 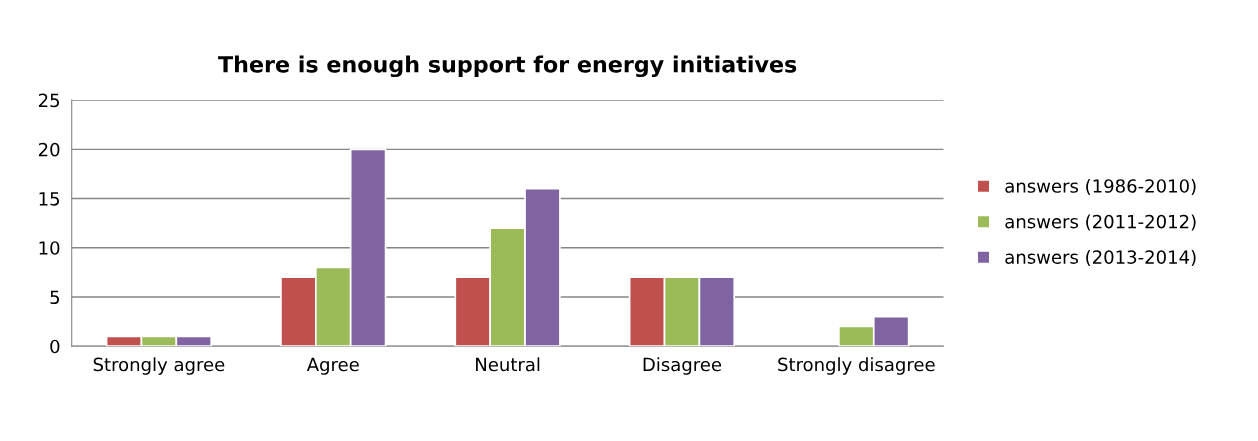 What do you see at coordinates (49, 149) in the screenshot?
I see `y-tick-label: 20` at bounding box center [49, 149].